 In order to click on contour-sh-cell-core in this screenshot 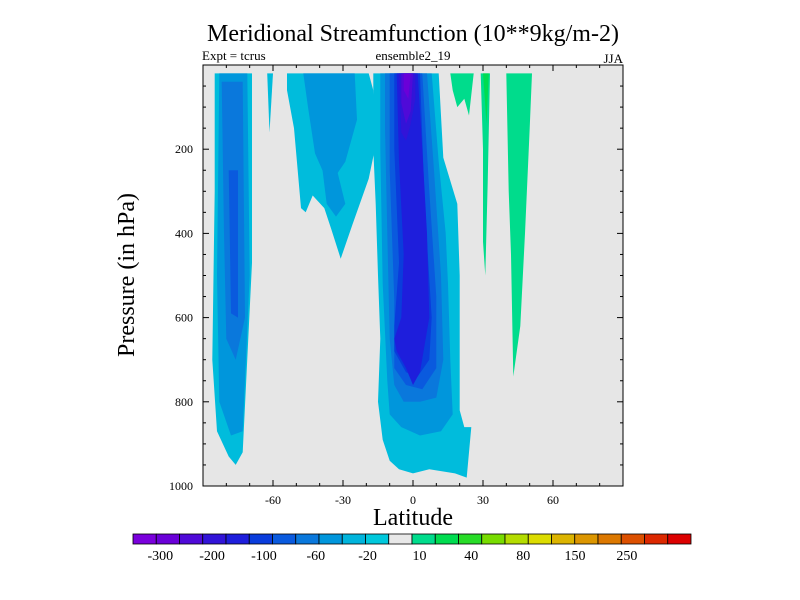, I will do `click(233, 244)`.